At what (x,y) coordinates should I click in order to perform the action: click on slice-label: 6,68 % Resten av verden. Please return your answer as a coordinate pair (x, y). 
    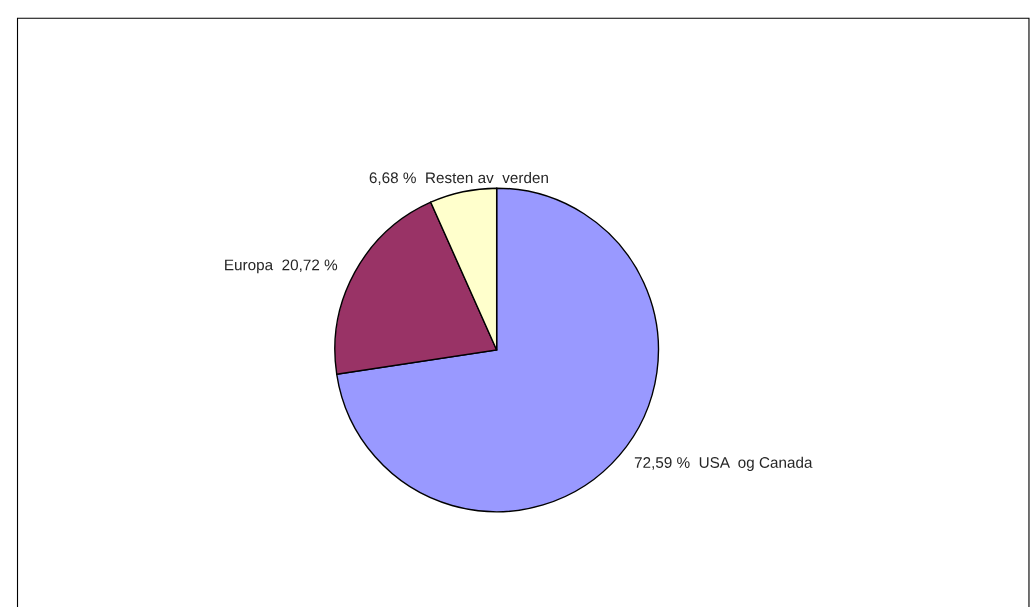
    Looking at the image, I should click on (458, 178).